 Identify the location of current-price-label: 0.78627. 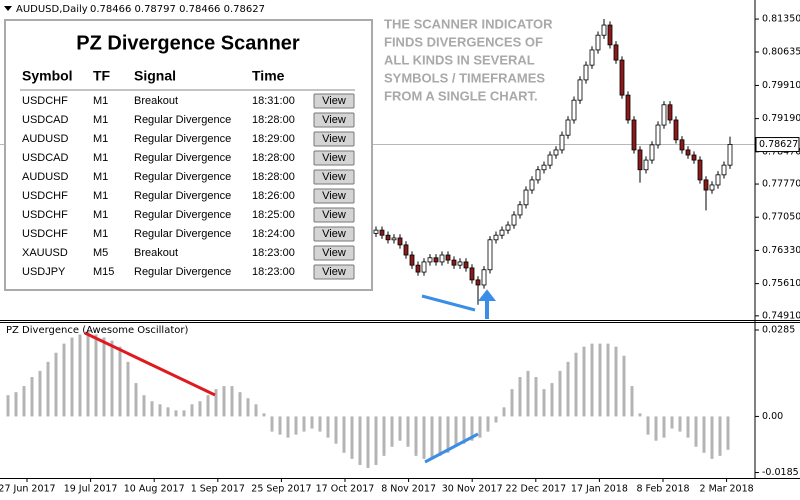
(778, 144).